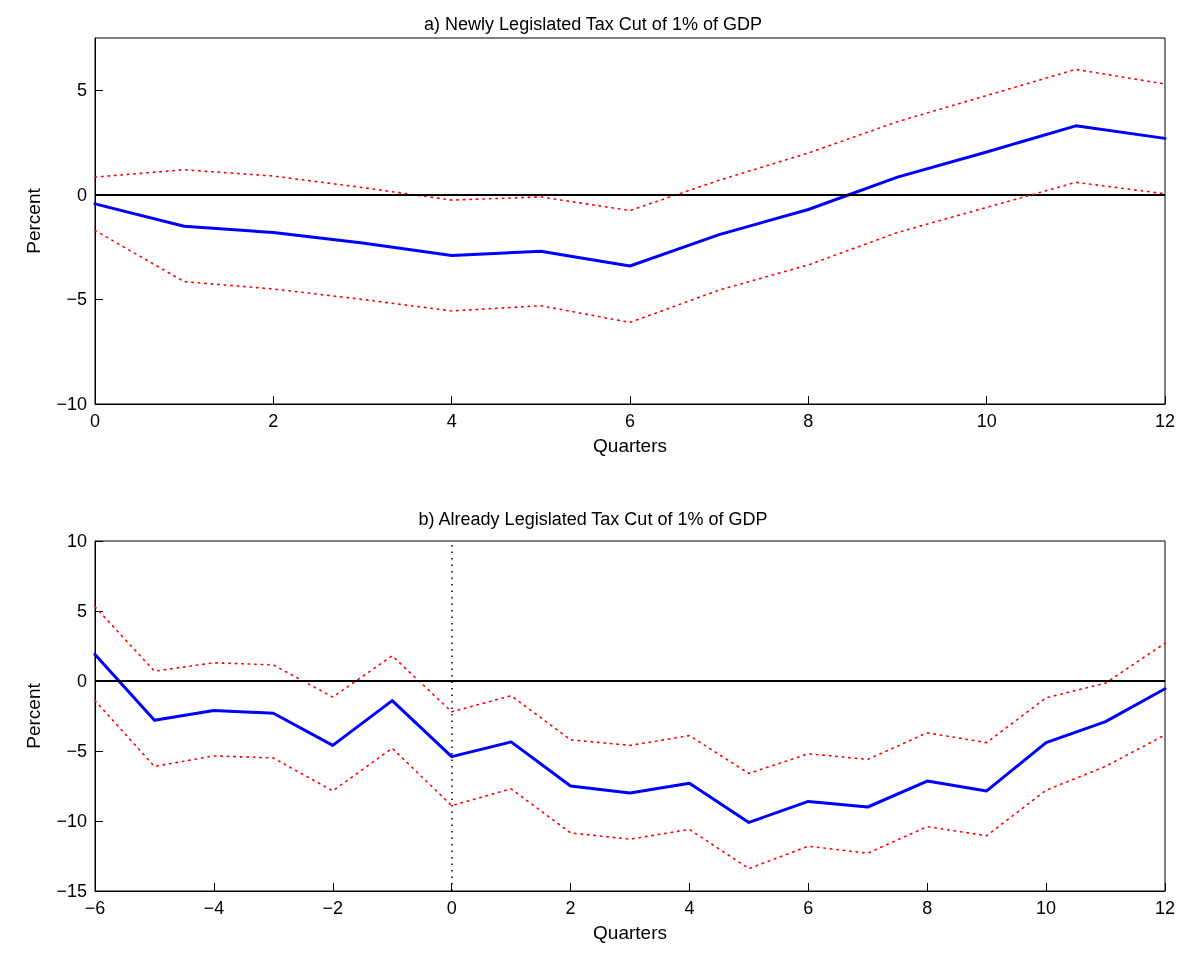 This screenshot has width=1186, height=959. I want to click on x-tick-label: −2, so click(333, 908).